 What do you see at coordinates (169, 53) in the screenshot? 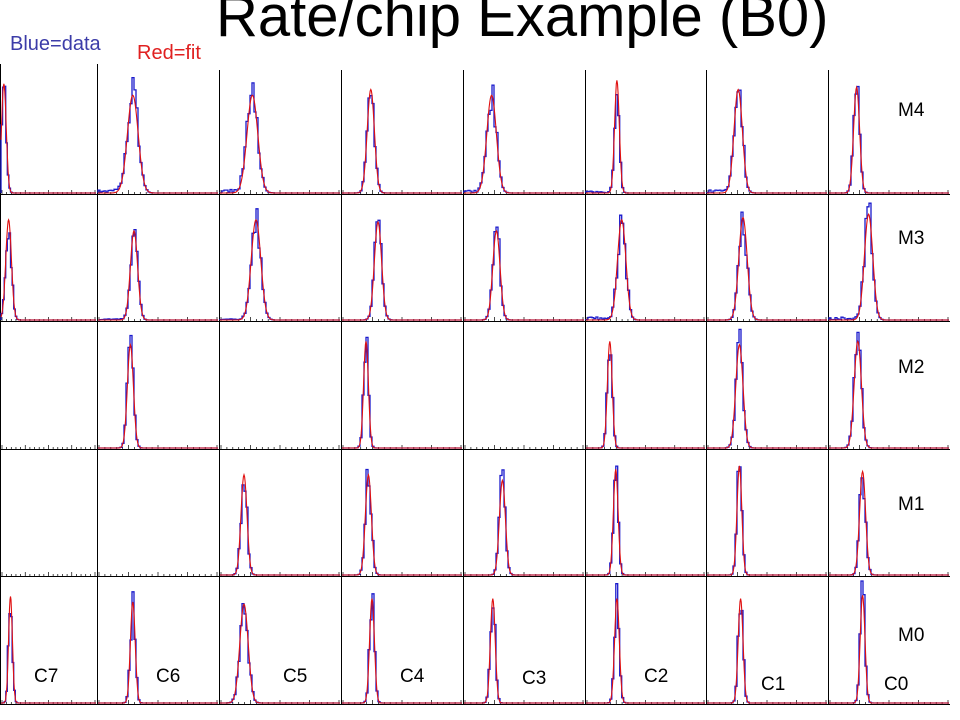
I see `legend-fit-label: Red=fit` at bounding box center [169, 53].